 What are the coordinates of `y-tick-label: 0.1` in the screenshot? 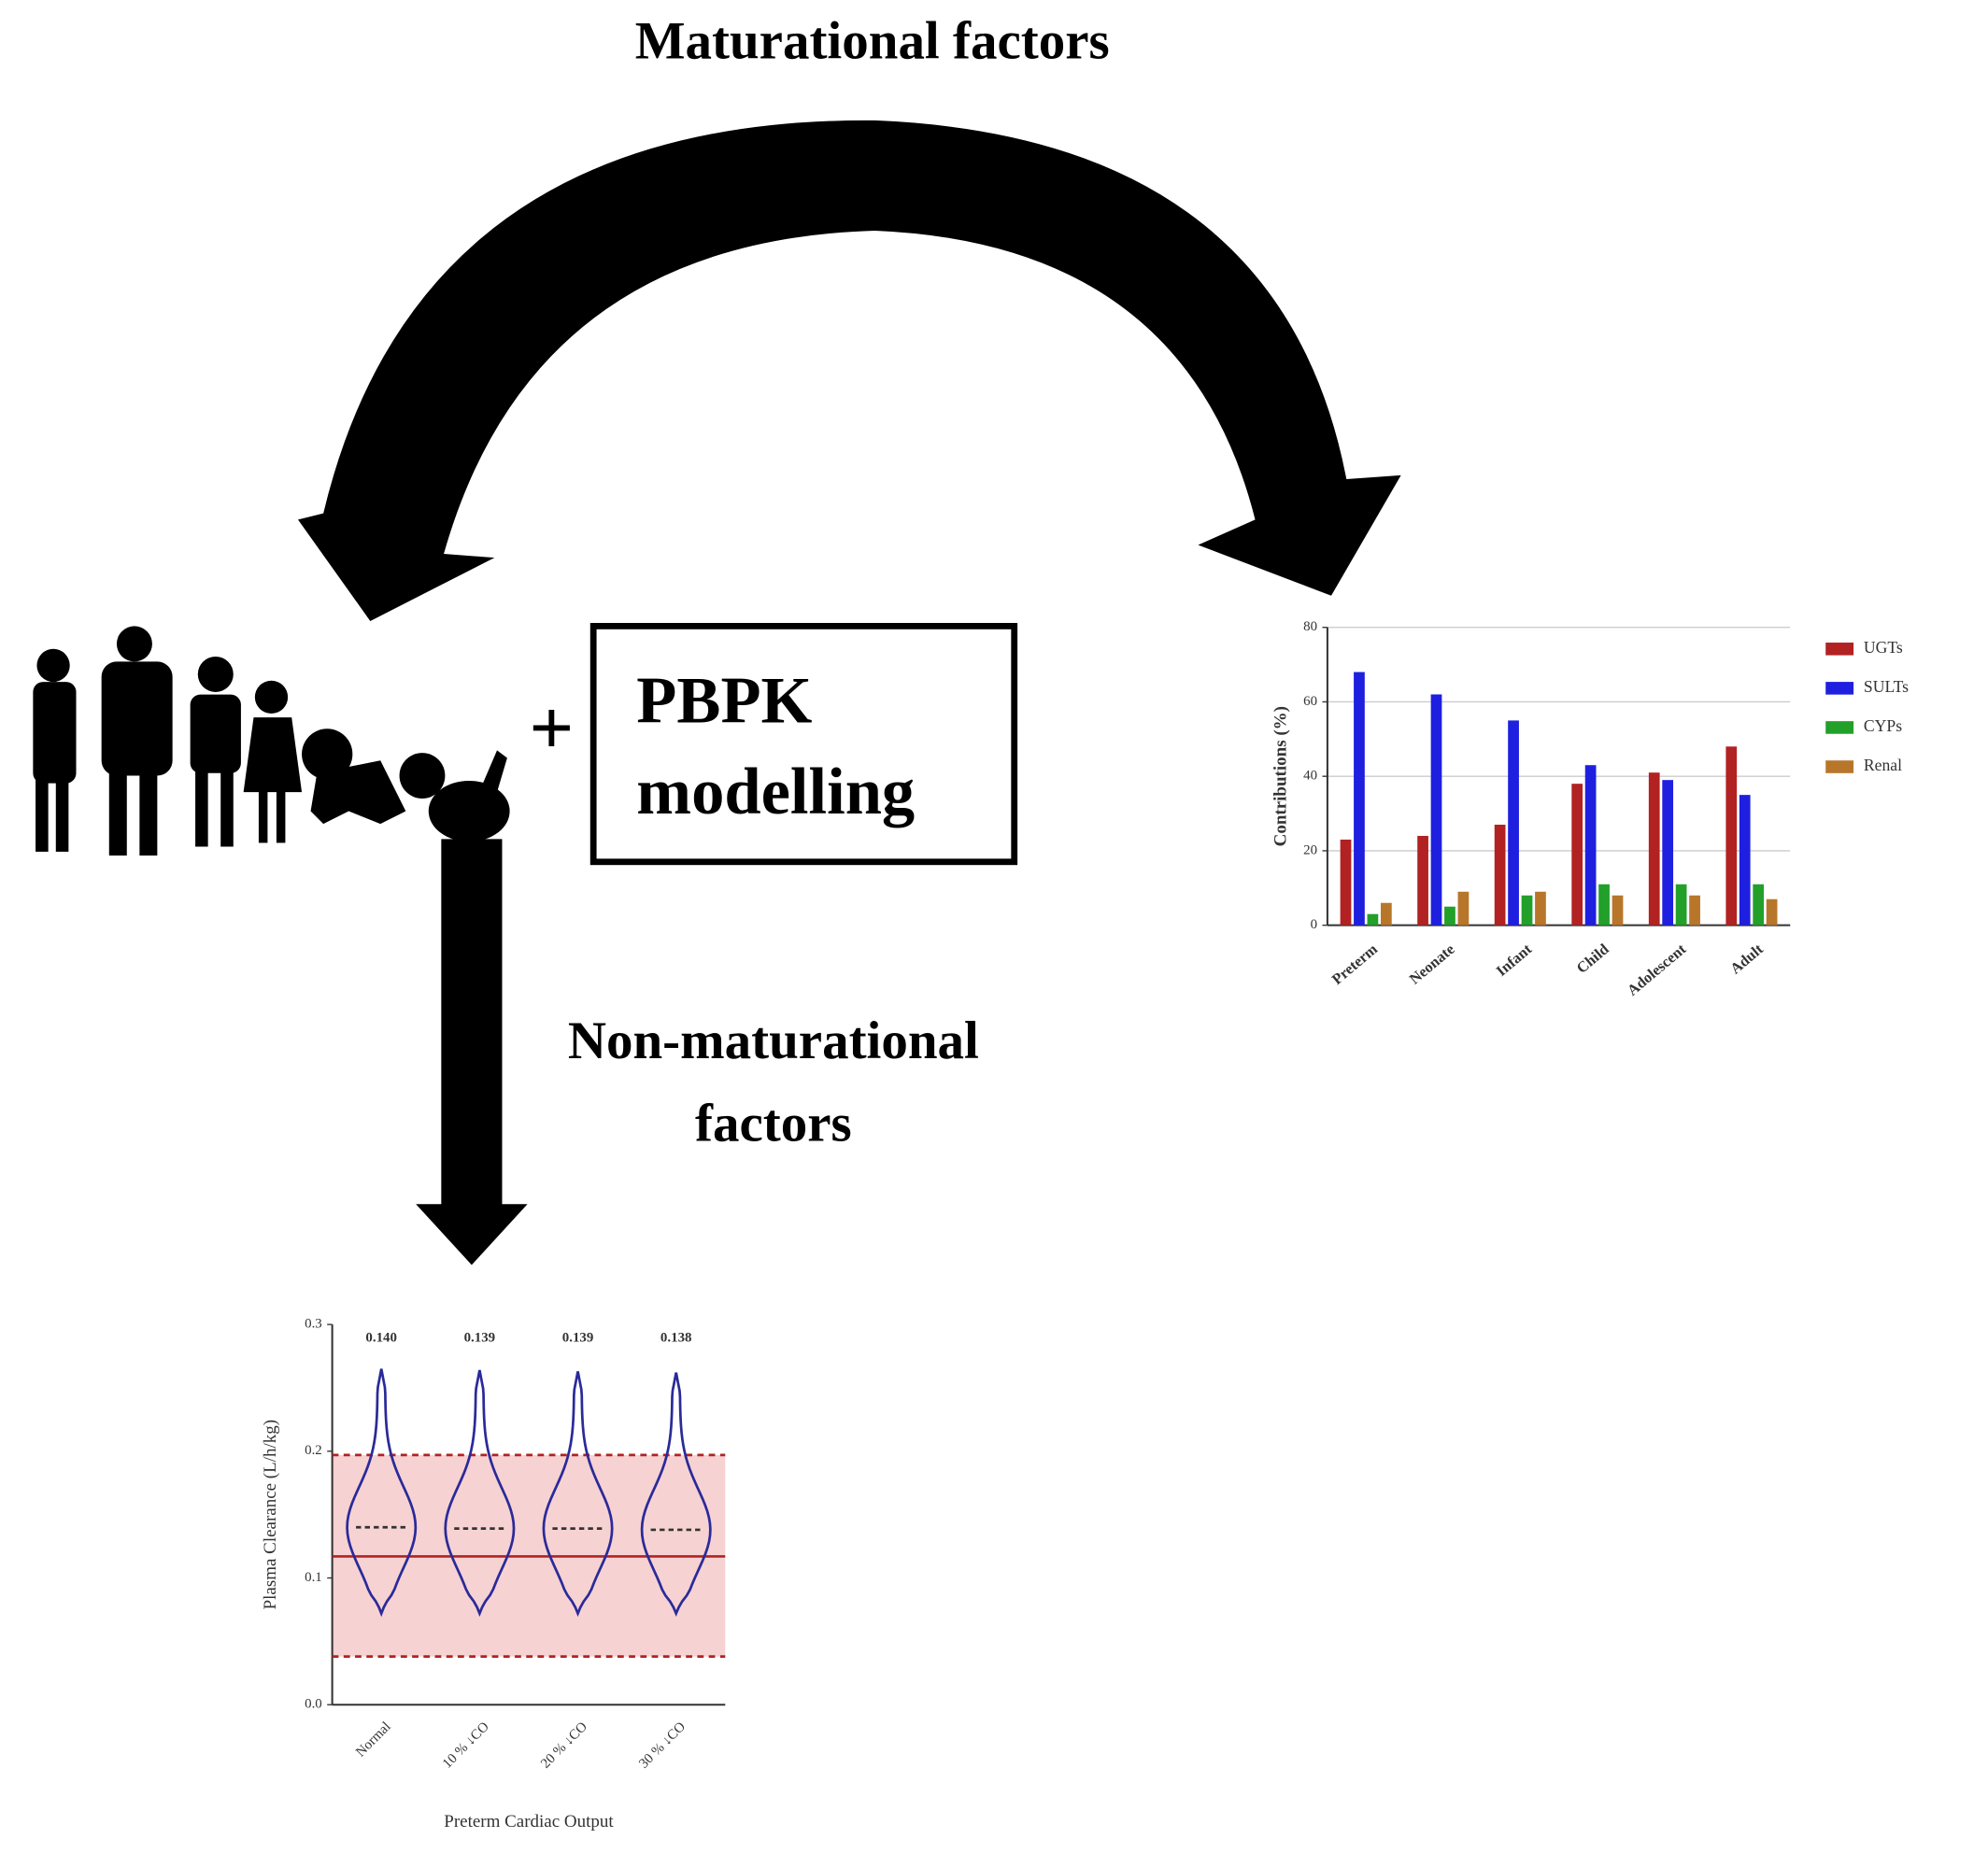 It's located at (313, 1577).